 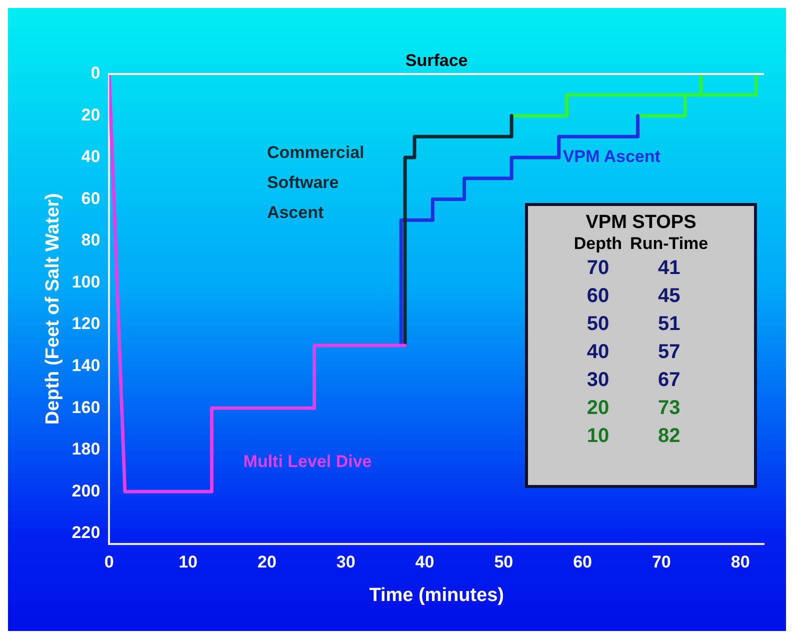 I want to click on series-label: Multi Level Dive, so click(x=307, y=462).